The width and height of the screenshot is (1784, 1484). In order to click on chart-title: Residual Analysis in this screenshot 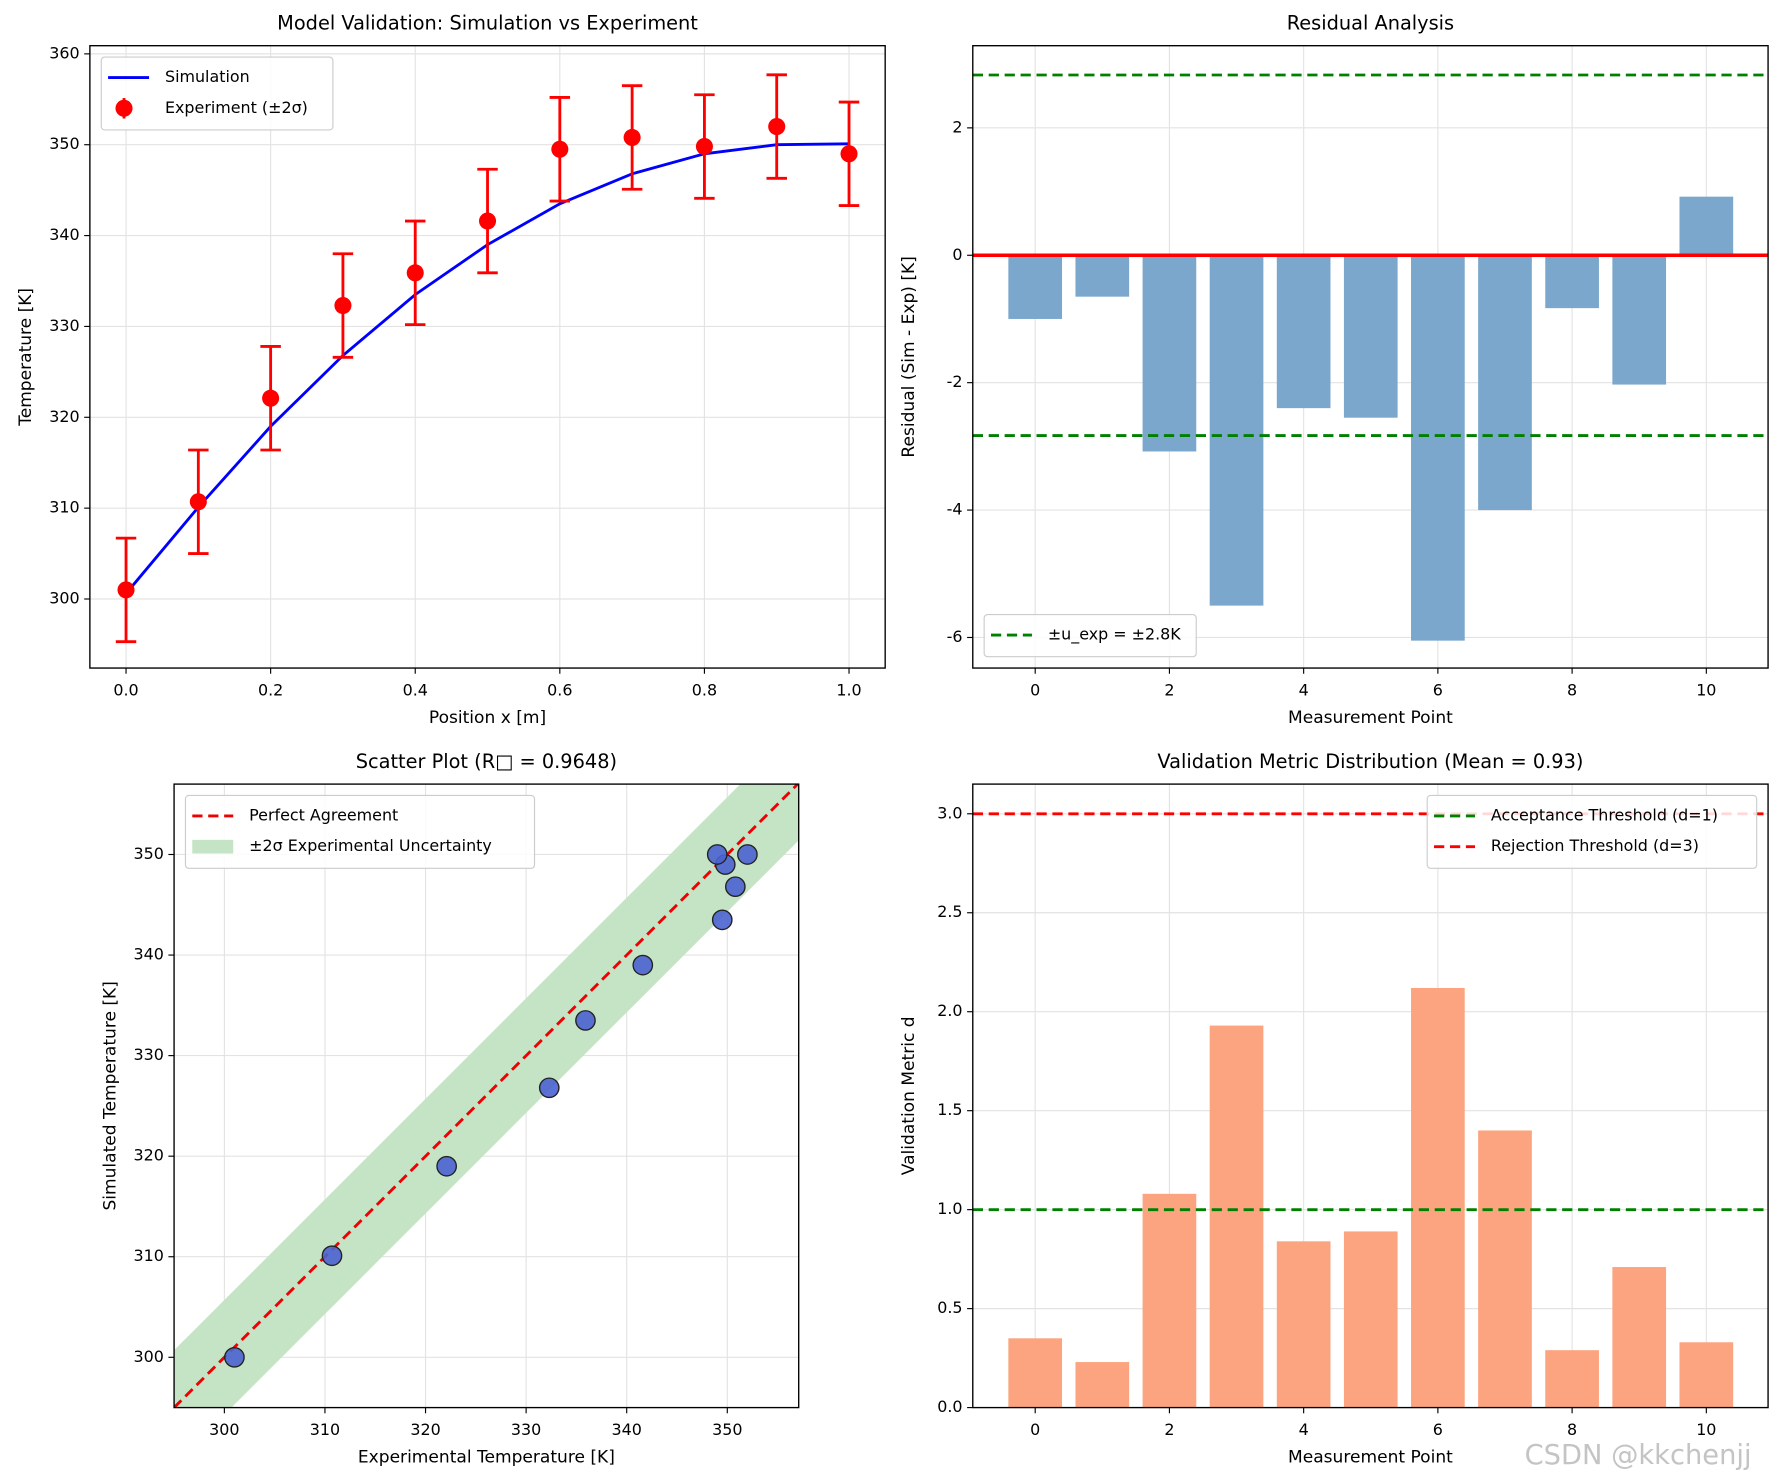, I will do `click(1370, 23)`.